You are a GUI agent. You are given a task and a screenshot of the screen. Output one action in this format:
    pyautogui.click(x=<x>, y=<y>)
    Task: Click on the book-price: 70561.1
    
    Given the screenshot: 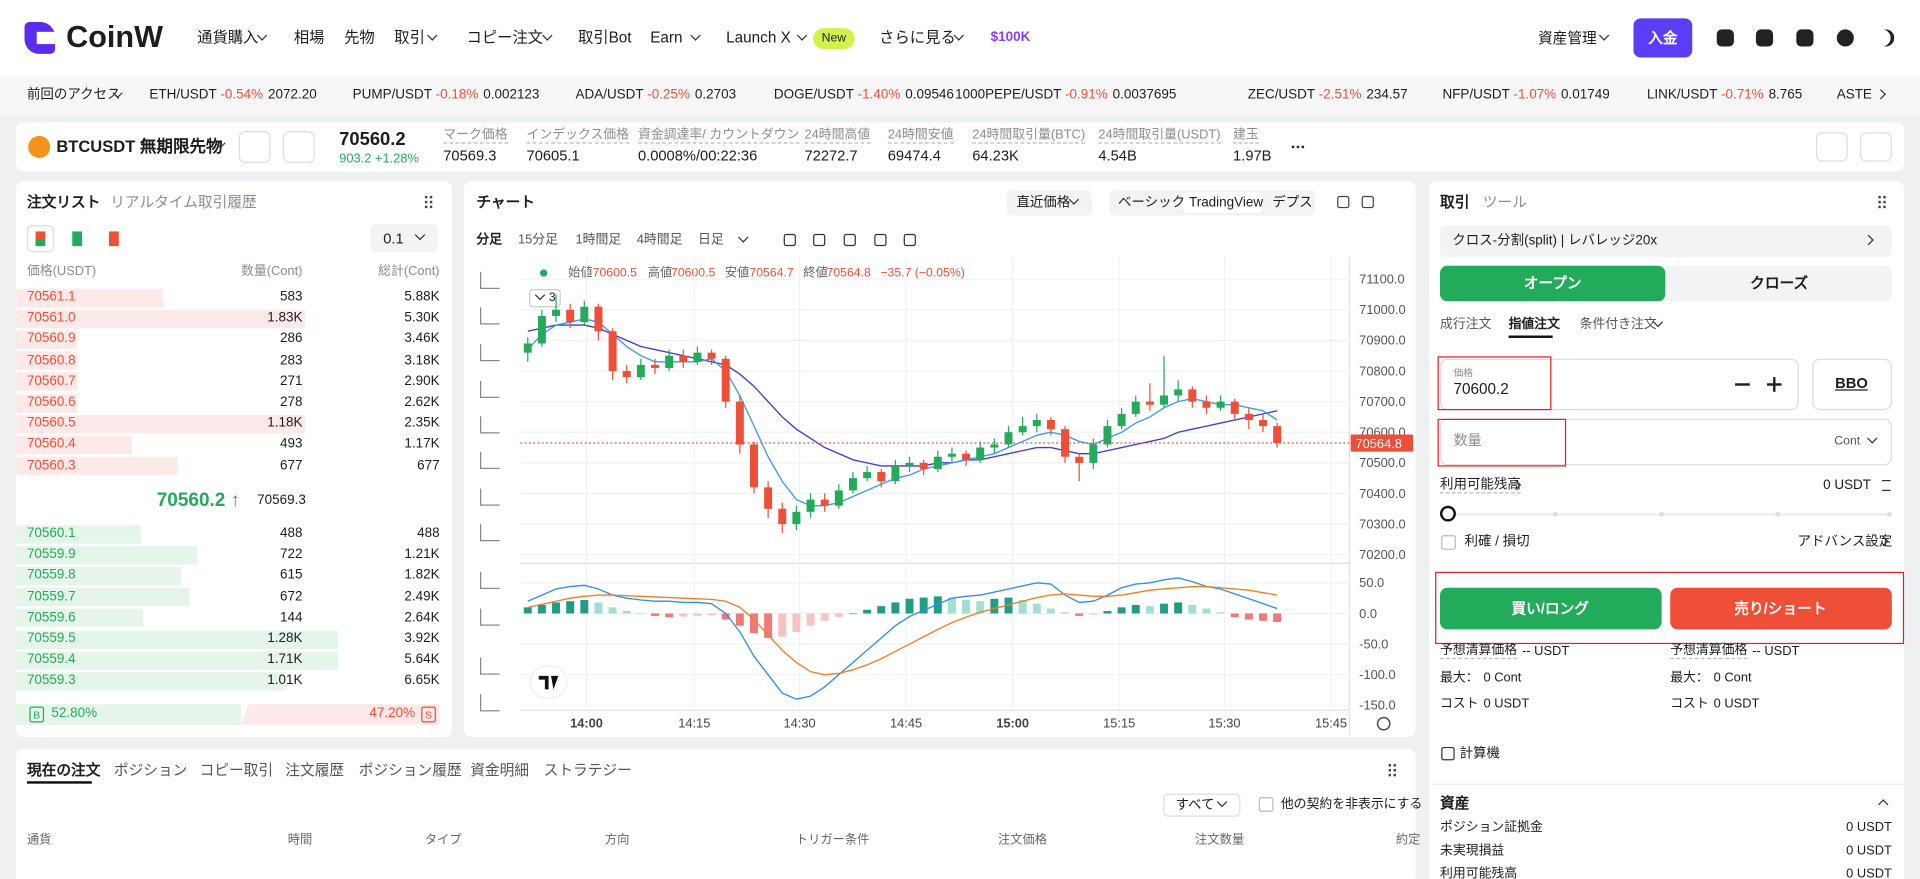 What is the action you would take?
    pyautogui.click(x=51, y=297)
    